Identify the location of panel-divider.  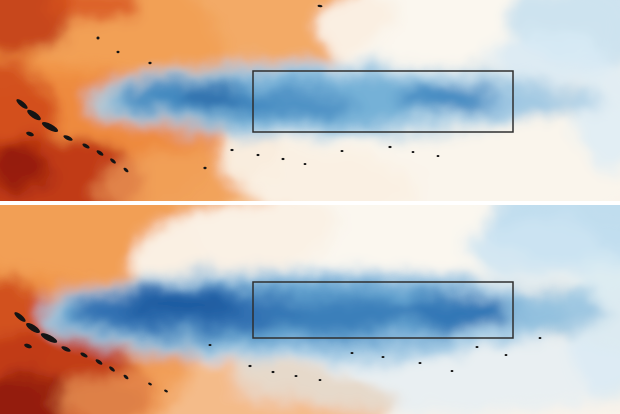
(310, 203).